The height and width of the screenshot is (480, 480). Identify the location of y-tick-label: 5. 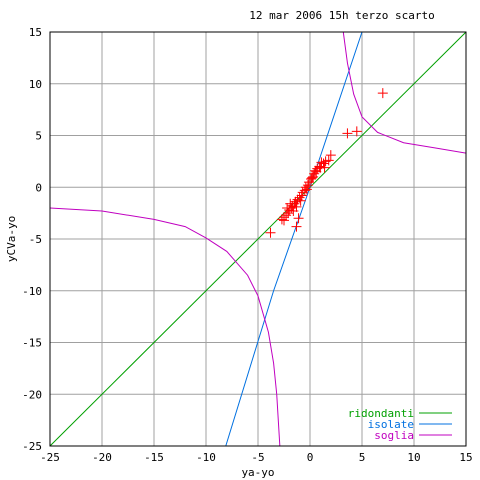
(38, 136).